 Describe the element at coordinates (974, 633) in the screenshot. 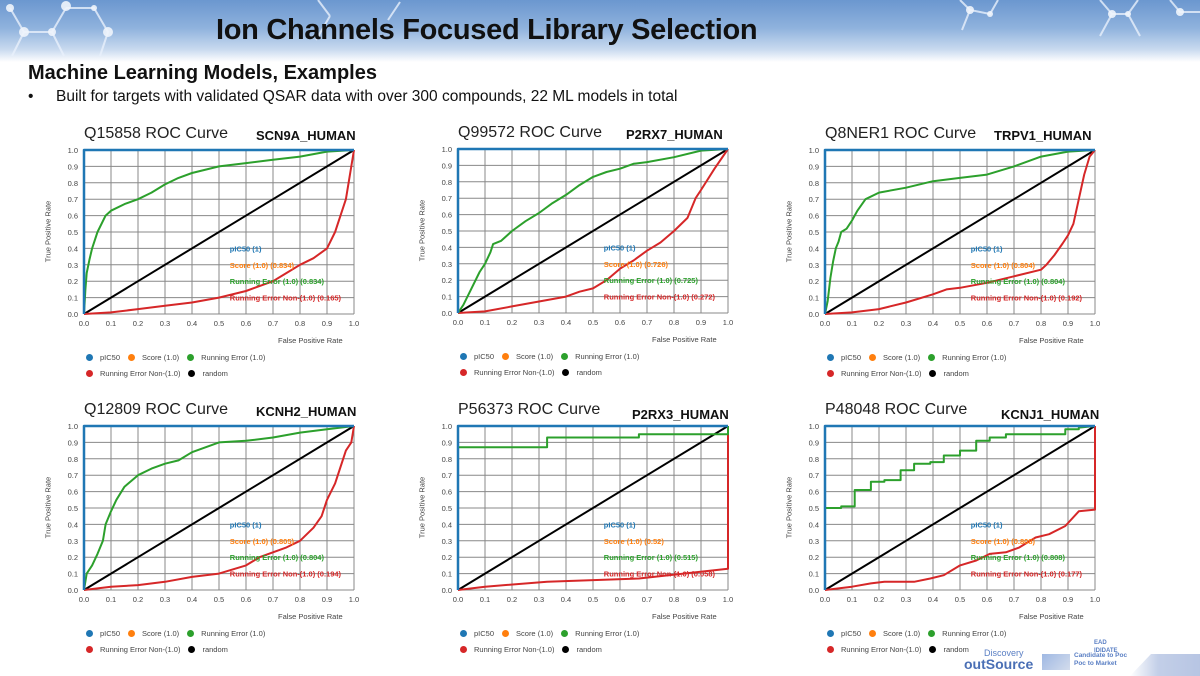

I see `legend-label: Running Error (1.0)` at that location.